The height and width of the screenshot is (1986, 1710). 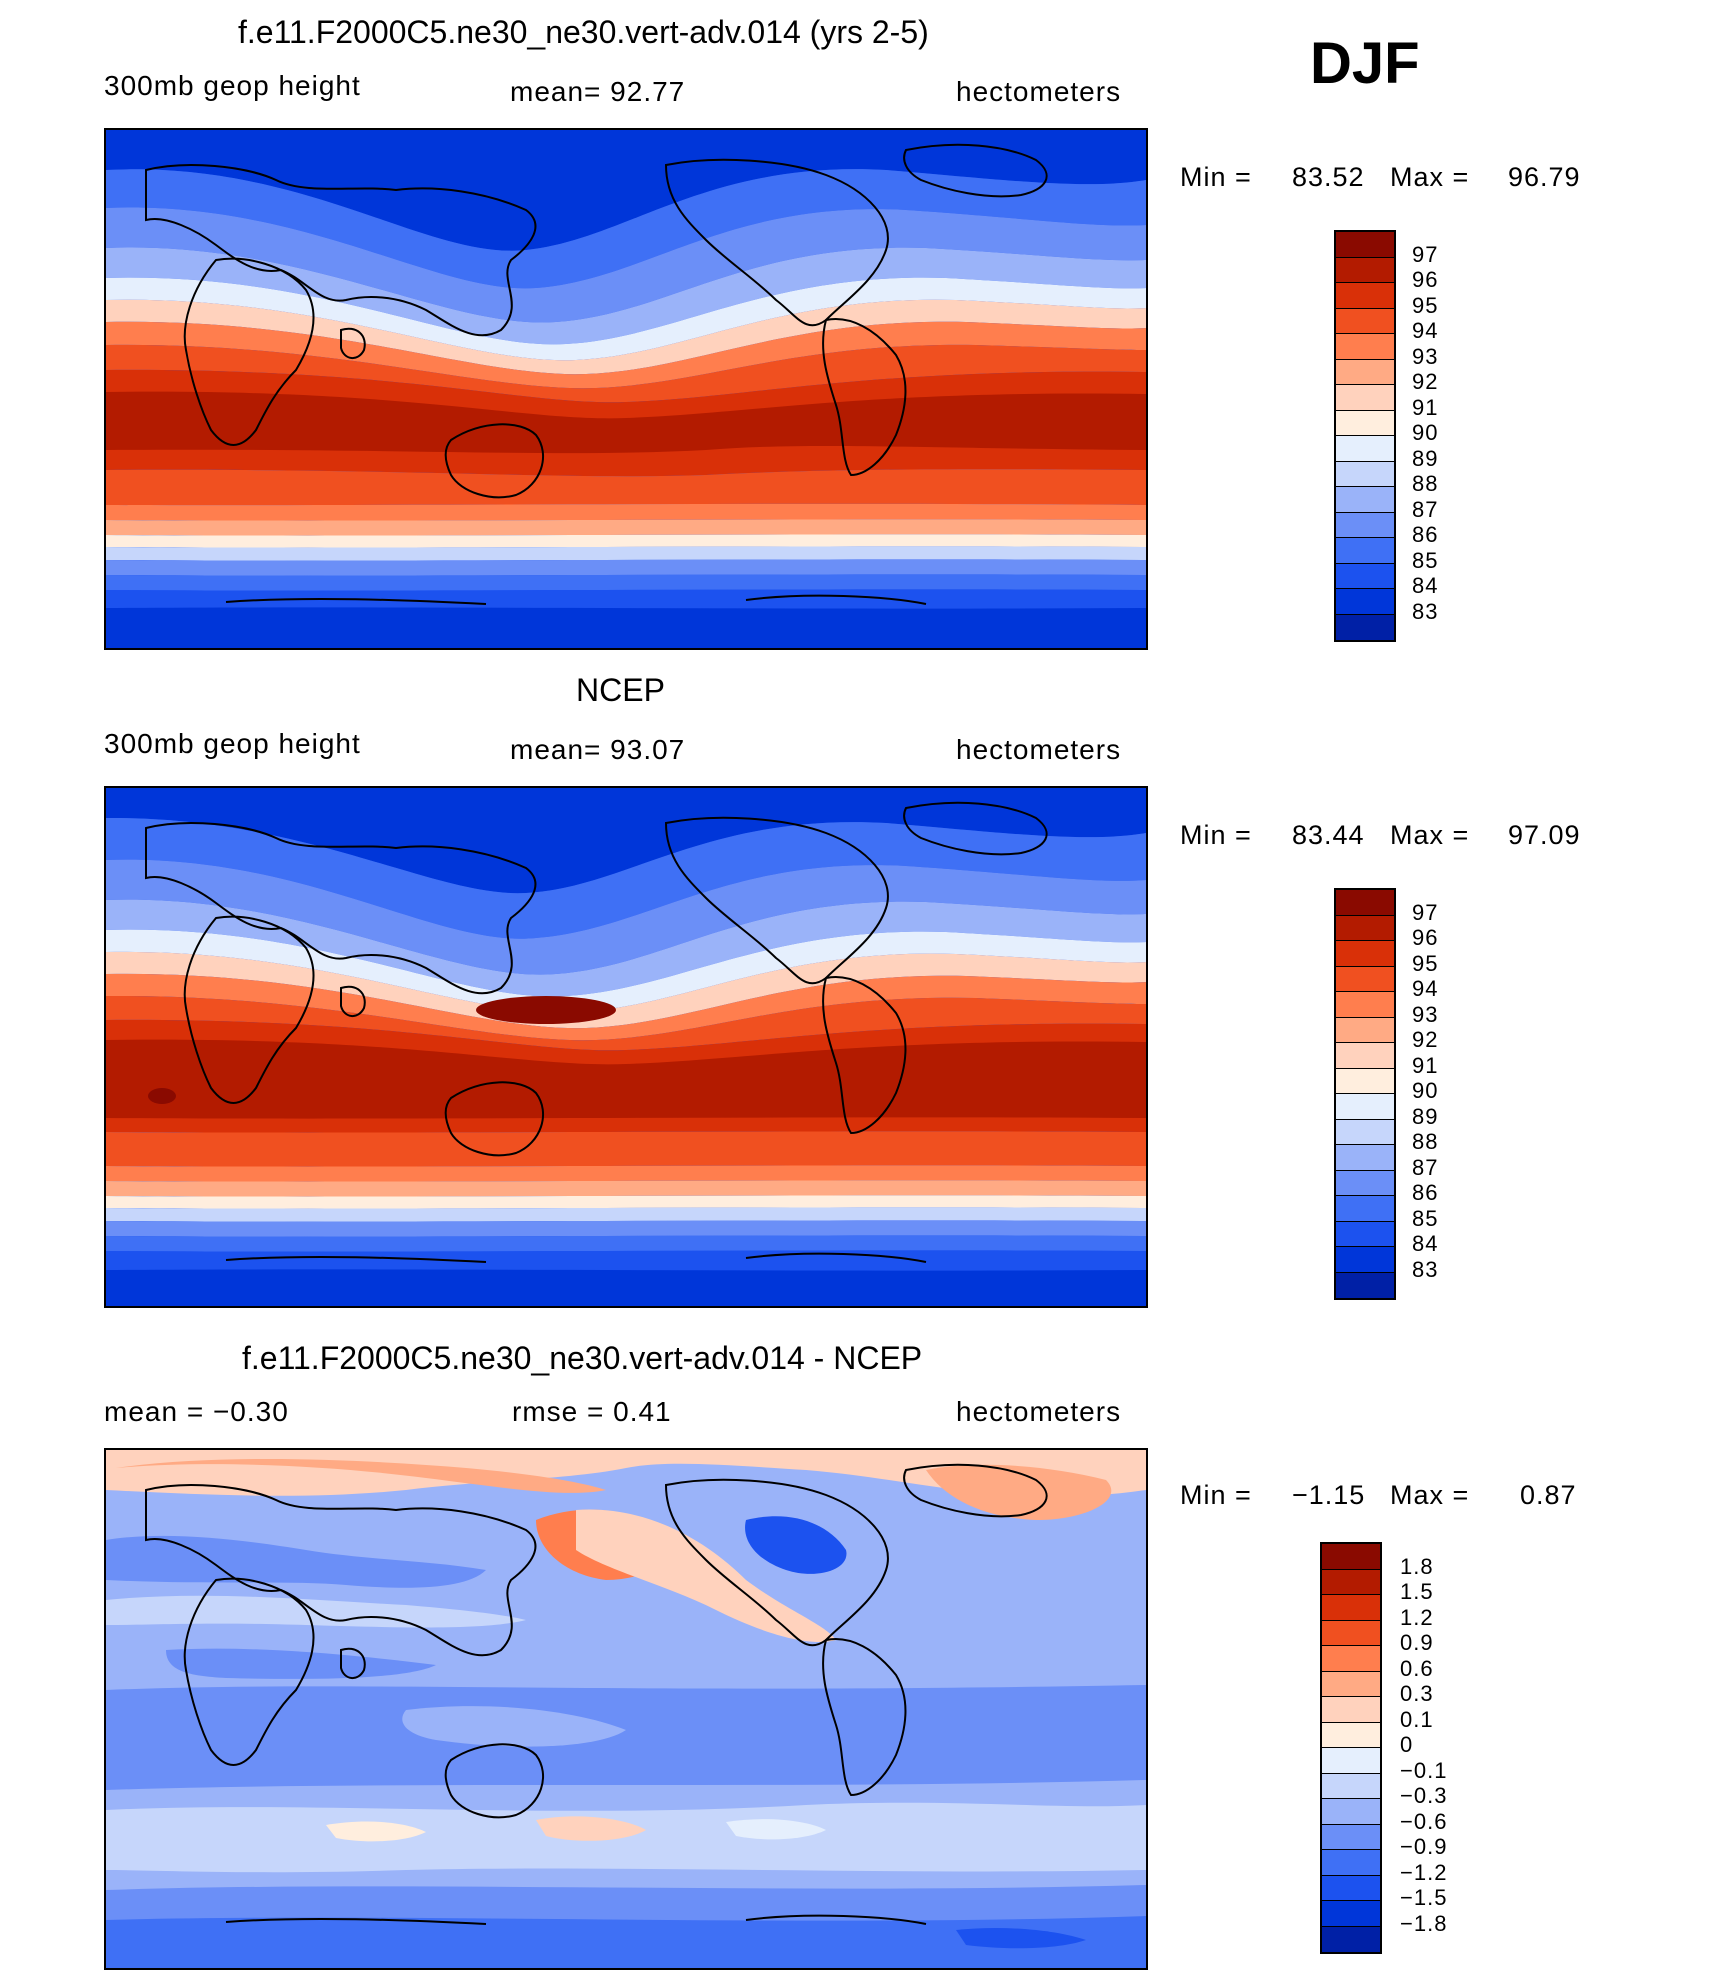 I want to click on colorbar-tick-label: −1.8, so click(x=1424, y=1923).